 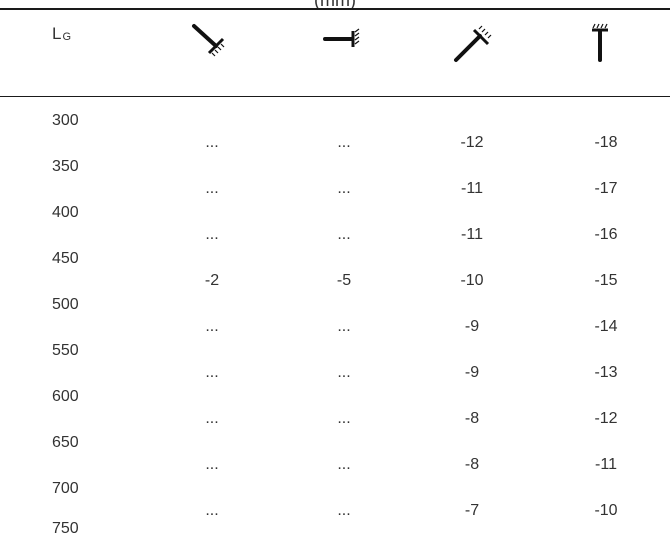 I want to click on diagonal-left-hatched-support-icon, so click(x=208, y=40).